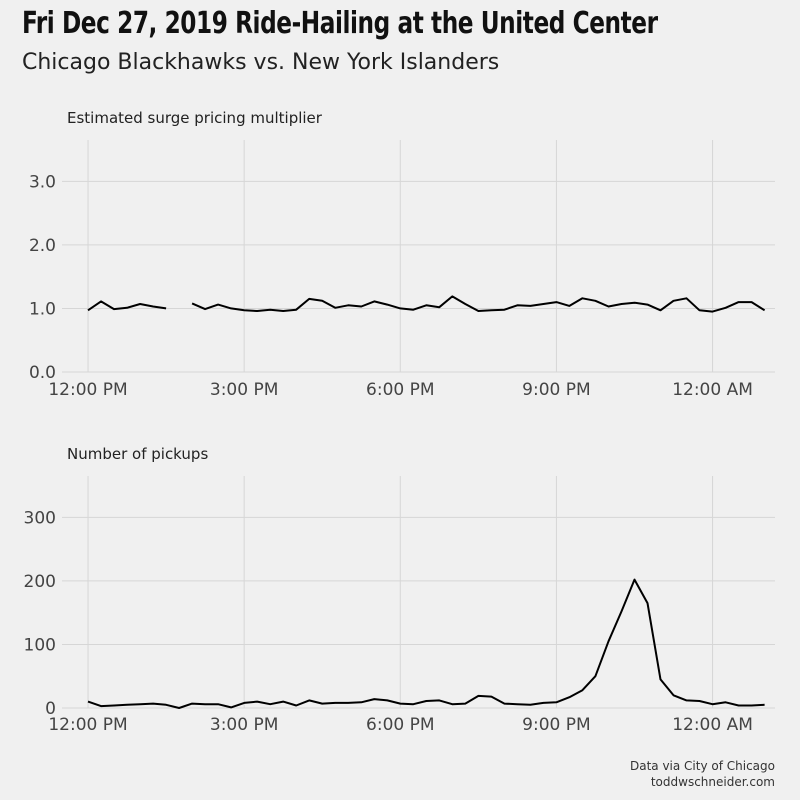 The width and height of the screenshot is (800, 800). Describe the element at coordinates (244, 725) in the screenshot. I see `pickups-x-tick-label: 3:00 PM` at that location.